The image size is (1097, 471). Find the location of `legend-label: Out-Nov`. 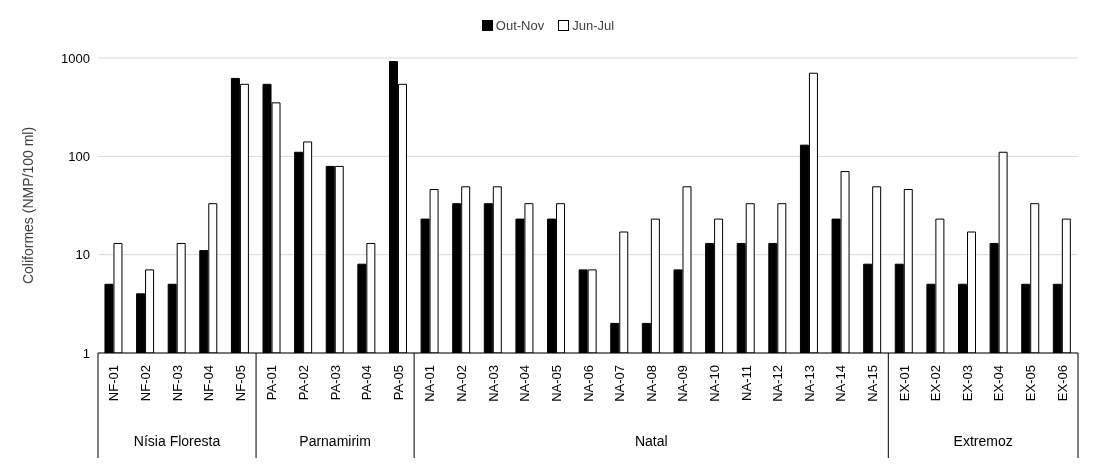

legend-label: Out-Nov is located at coordinates (519, 25).